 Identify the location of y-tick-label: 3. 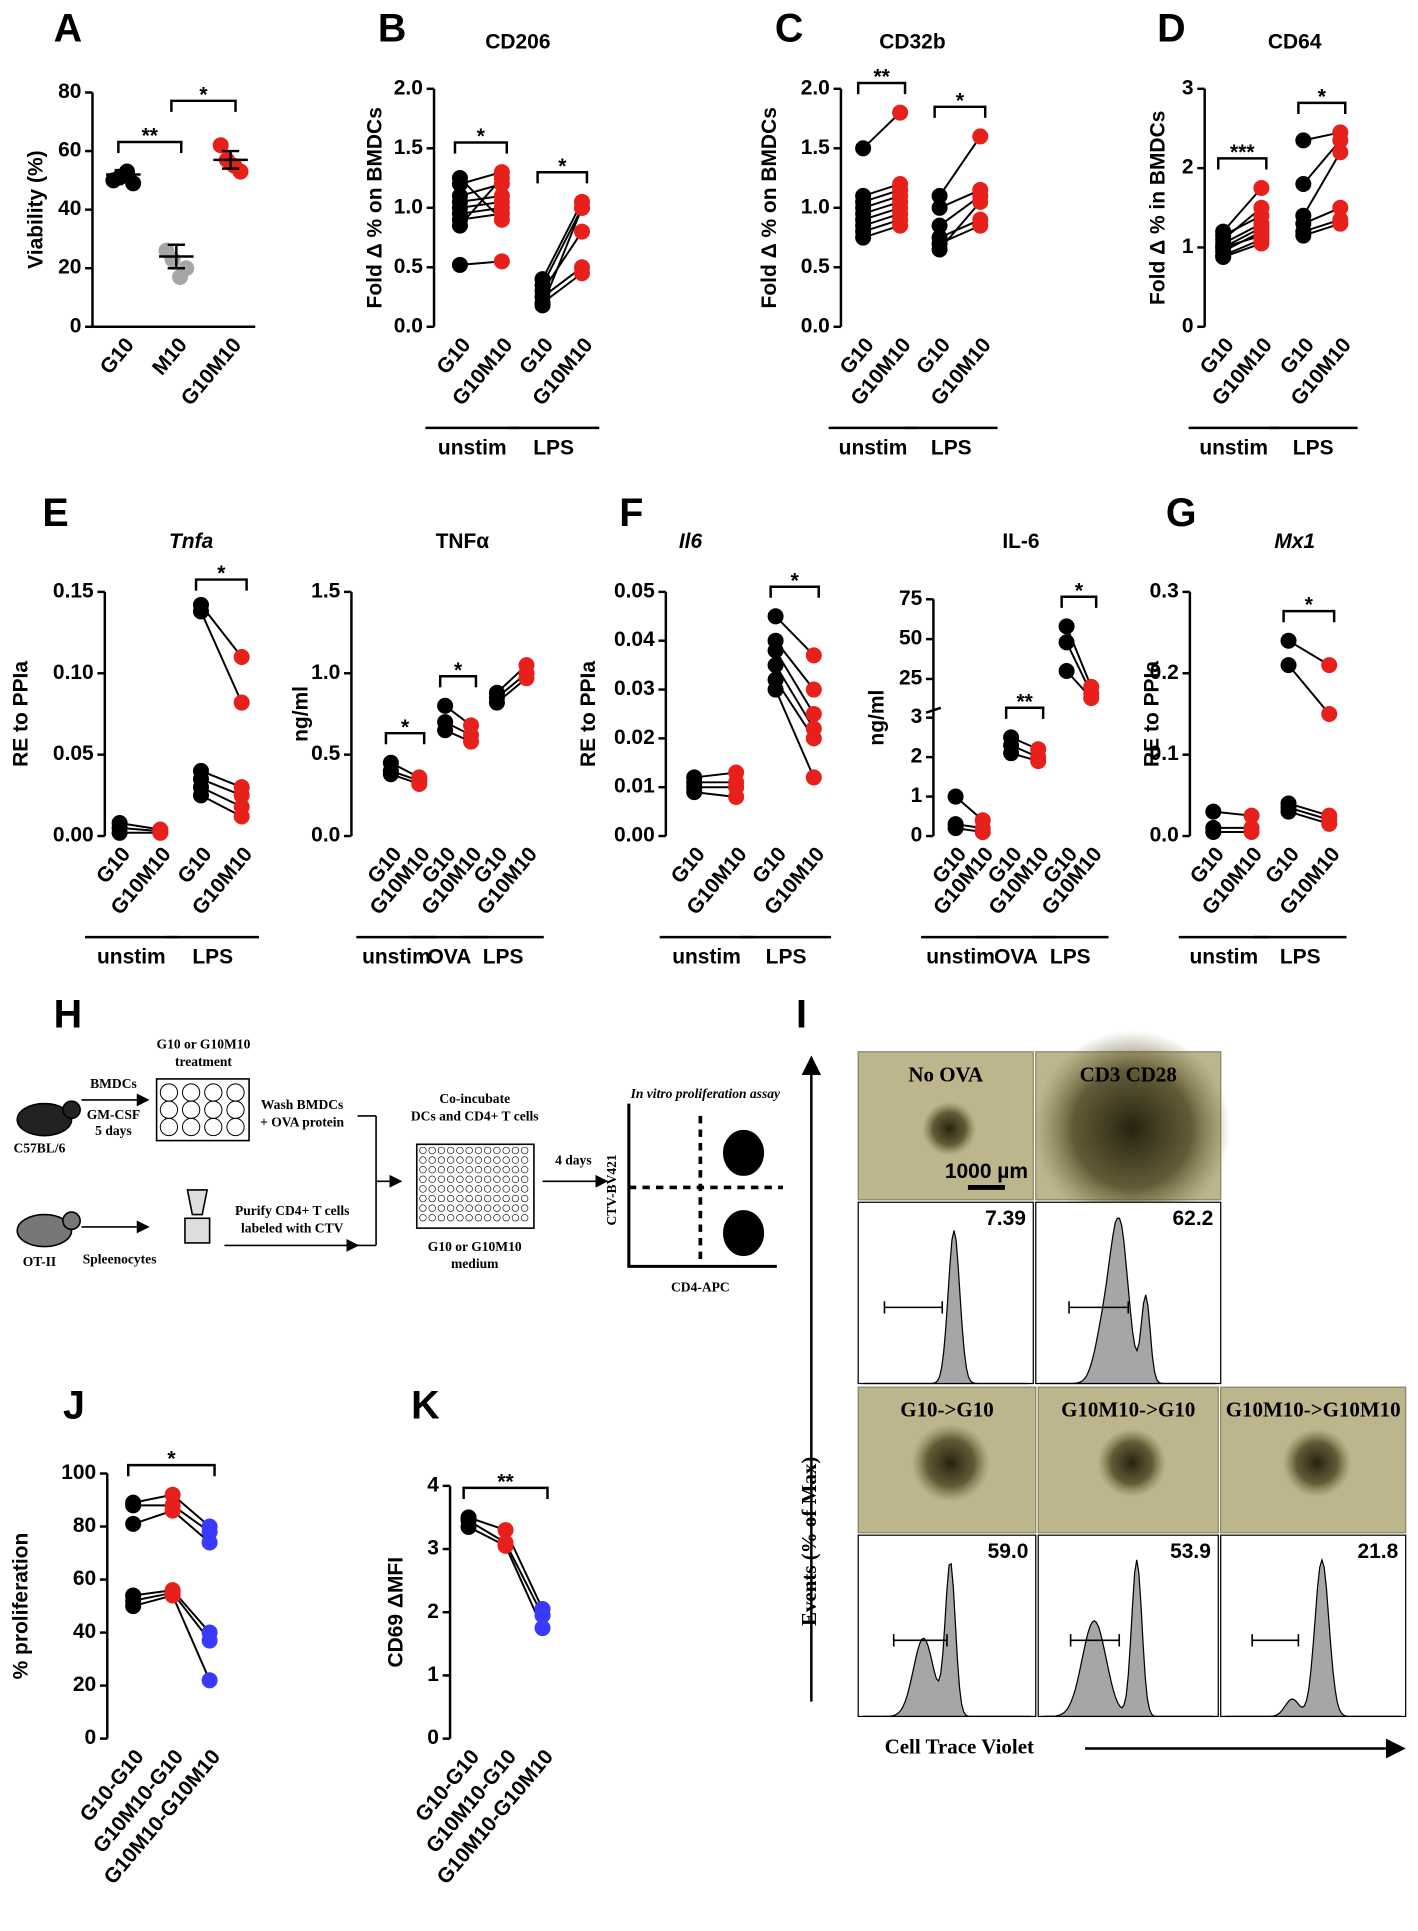
(917, 716).